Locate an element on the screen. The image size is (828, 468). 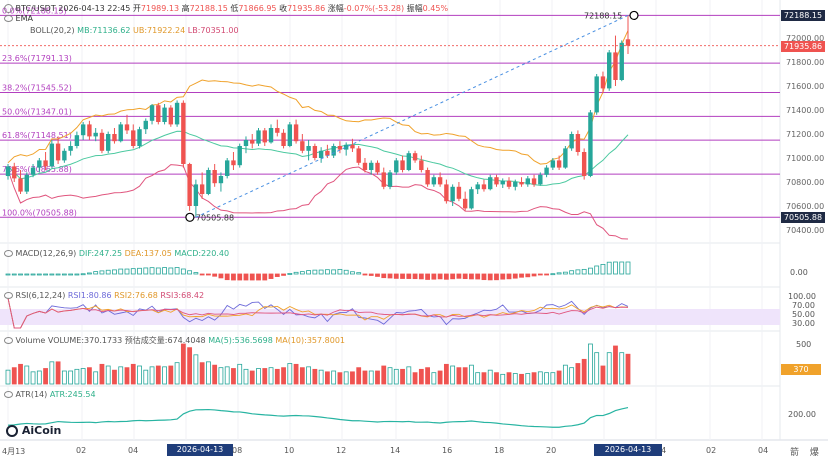
volume-eye-icon is located at coordinates (8, 340).